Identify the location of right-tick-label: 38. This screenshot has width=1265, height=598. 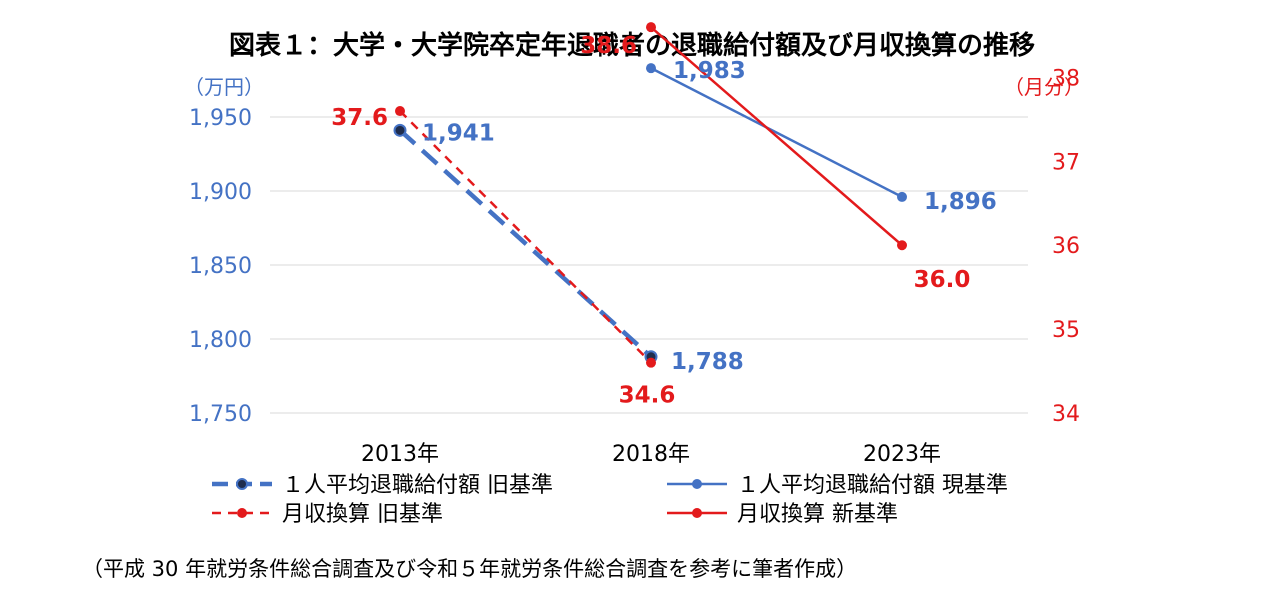
(1066, 78).